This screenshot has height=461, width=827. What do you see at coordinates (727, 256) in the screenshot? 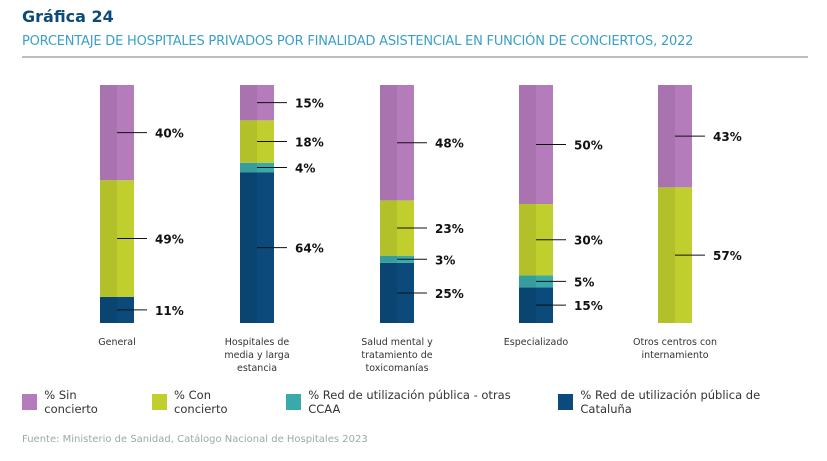
I see `data-label: 57%` at bounding box center [727, 256].